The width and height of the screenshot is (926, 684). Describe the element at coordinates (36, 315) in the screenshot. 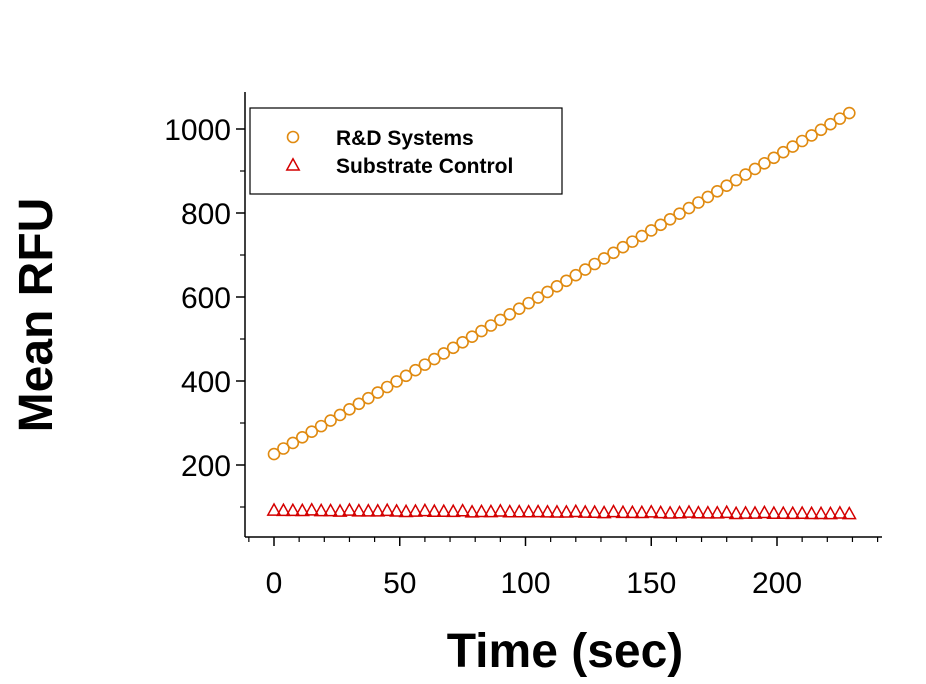

I see `y-axis-title: Mean RFU` at that location.